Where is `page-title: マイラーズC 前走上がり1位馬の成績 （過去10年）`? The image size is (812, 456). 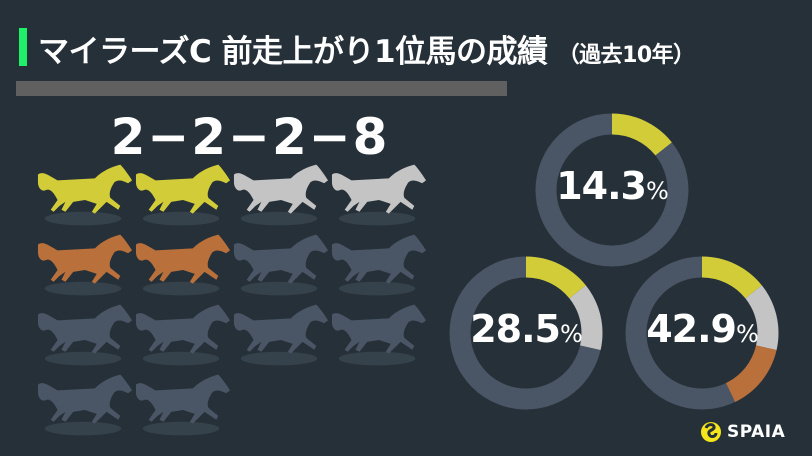
page-title: マイラーズC 前走上がり1位馬の成績 （過去10年） is located at coordinates (366, 48).